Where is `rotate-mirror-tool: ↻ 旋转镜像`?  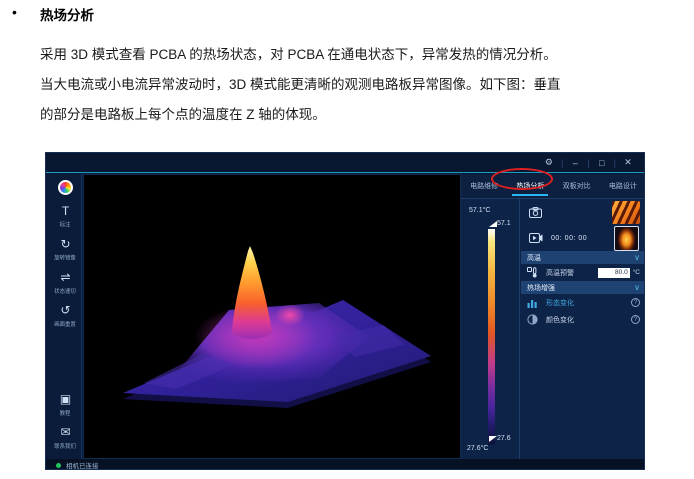
rotate-mirror-tool: ↻ 旋转镜像 is located at coordinates (65, 250).